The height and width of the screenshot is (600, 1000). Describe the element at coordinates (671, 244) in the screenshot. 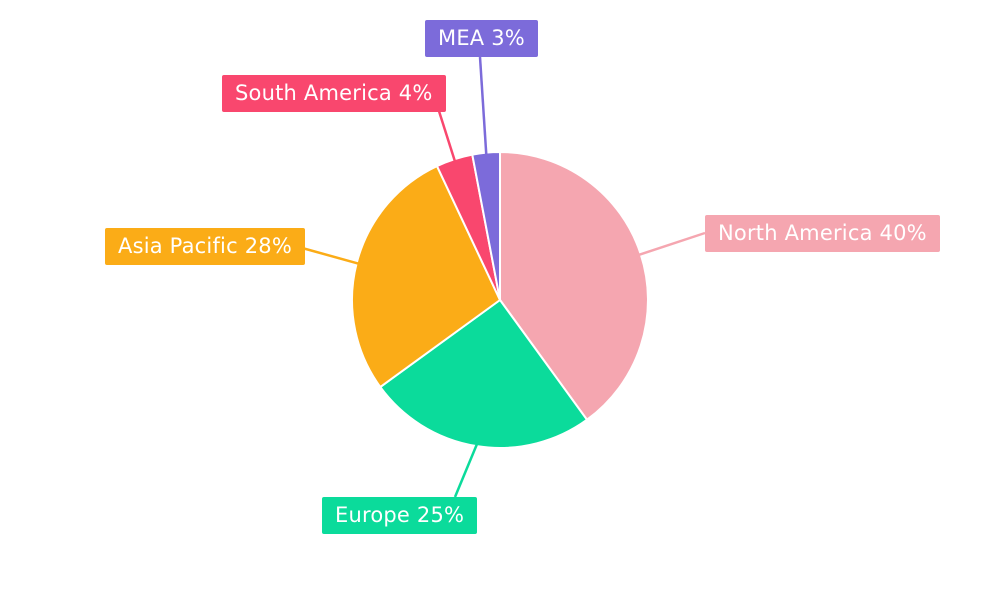

I see `leader-line-north-america` at that location.